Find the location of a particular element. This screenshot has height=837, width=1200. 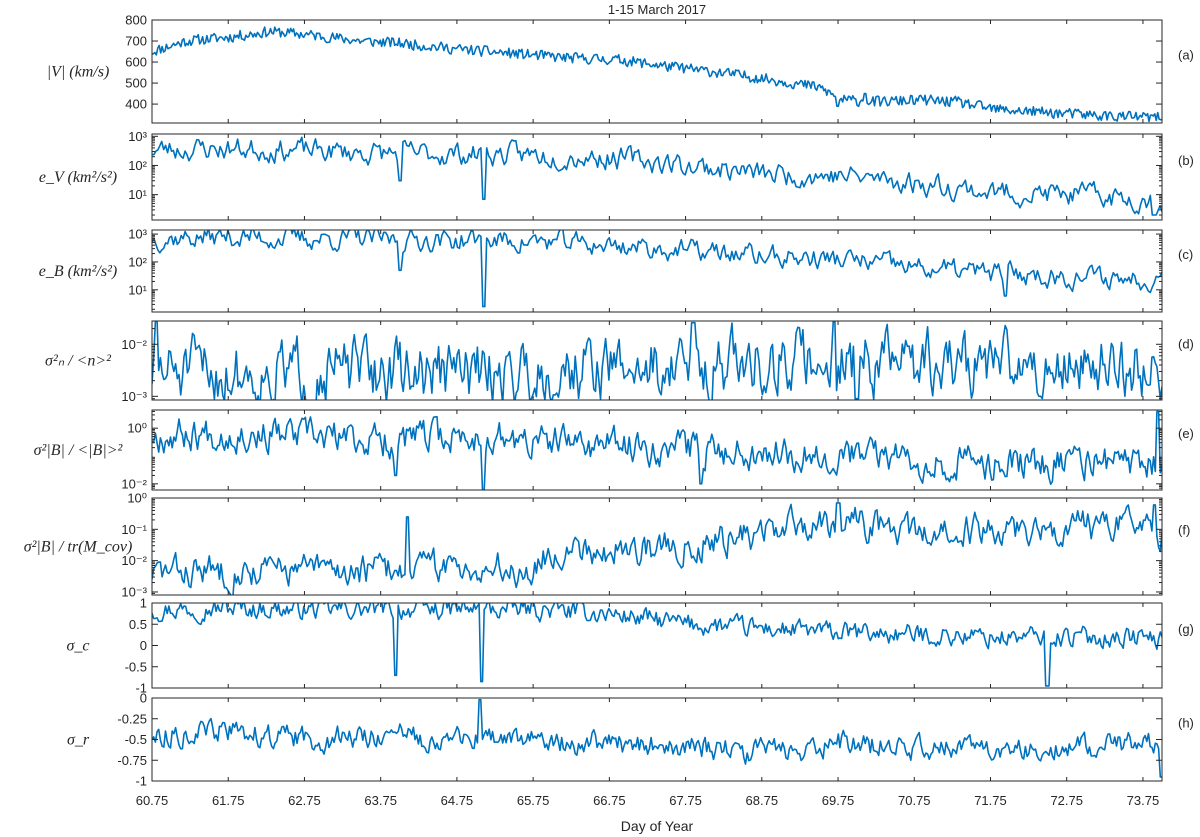

axes-box-a is located at coordinates (657, 71).